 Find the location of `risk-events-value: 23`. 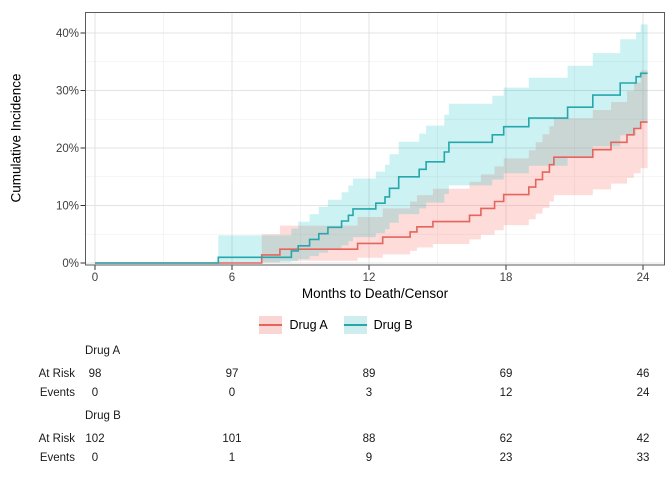

risk-events-value: 23 is located at coordinates (506, 458).